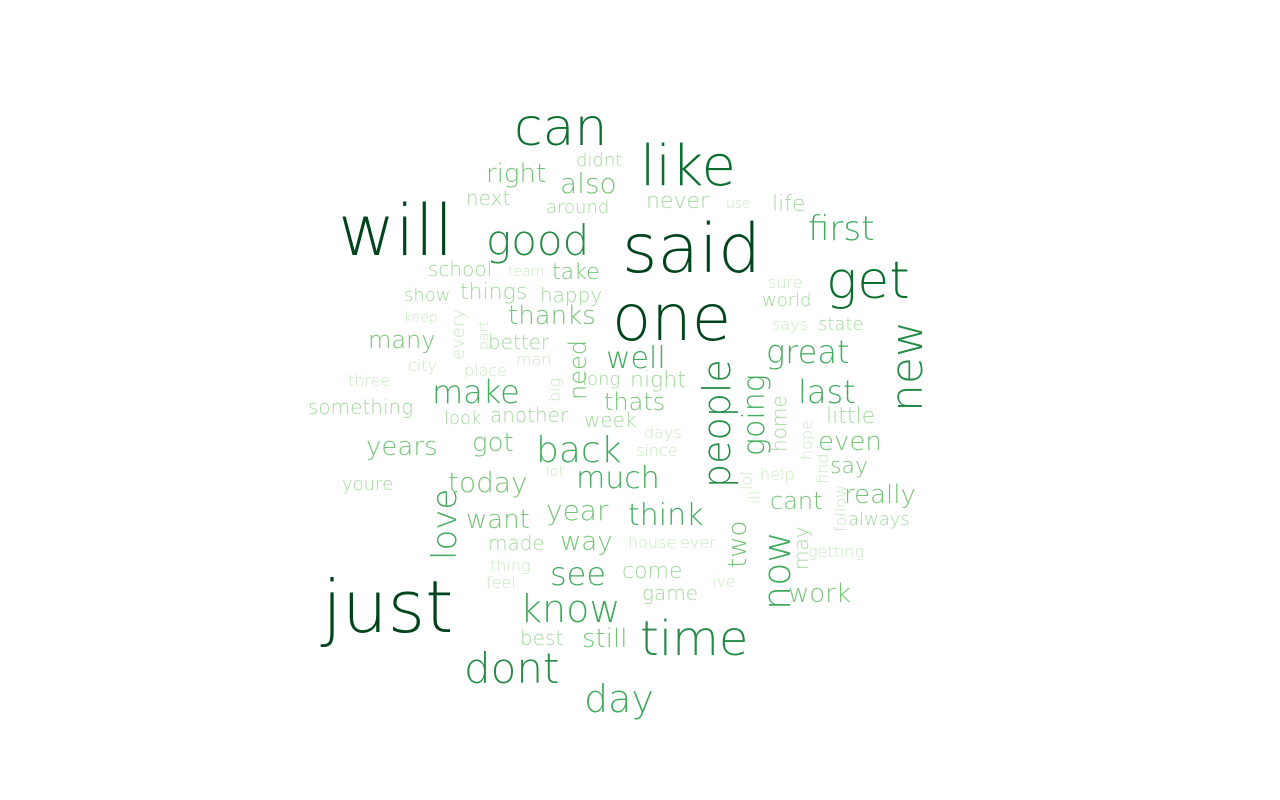 The width and height of the screenshot is (1280, 800). Describe the element at coordinates (484, 335) in the screenshot. I see `word-part: part` at that location.